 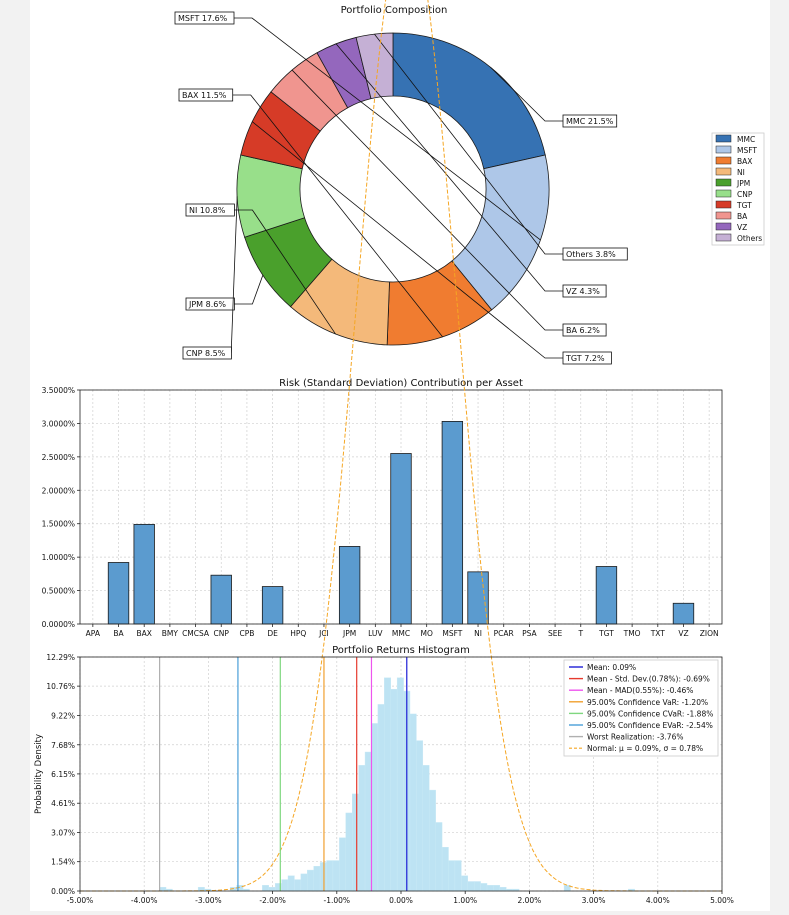 I want to click on pie-annotation-line-tgt, so click(x=407, y=240).